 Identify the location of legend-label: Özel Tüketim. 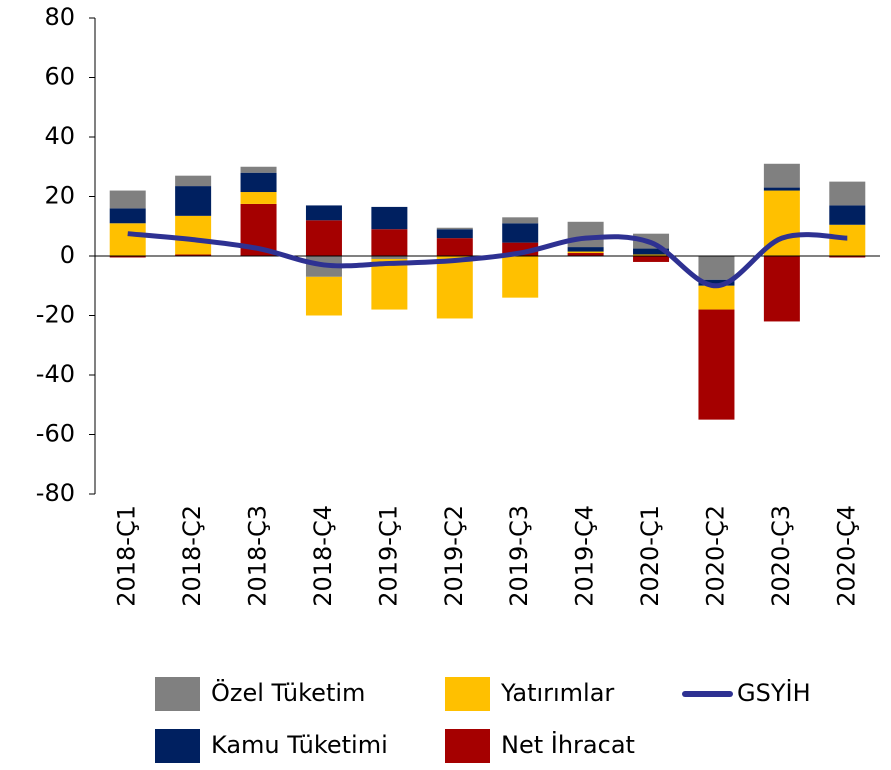
(288, 692).